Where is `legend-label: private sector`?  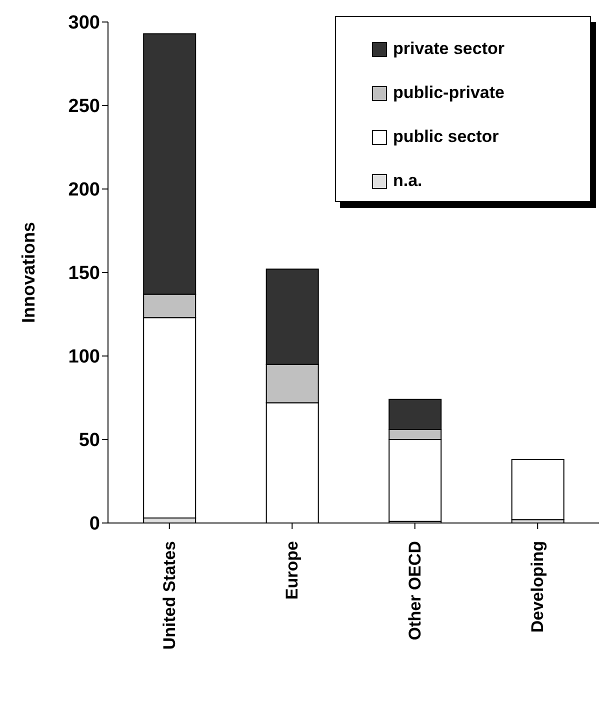 legend-label: private sector is located at coordinates (448, 49).